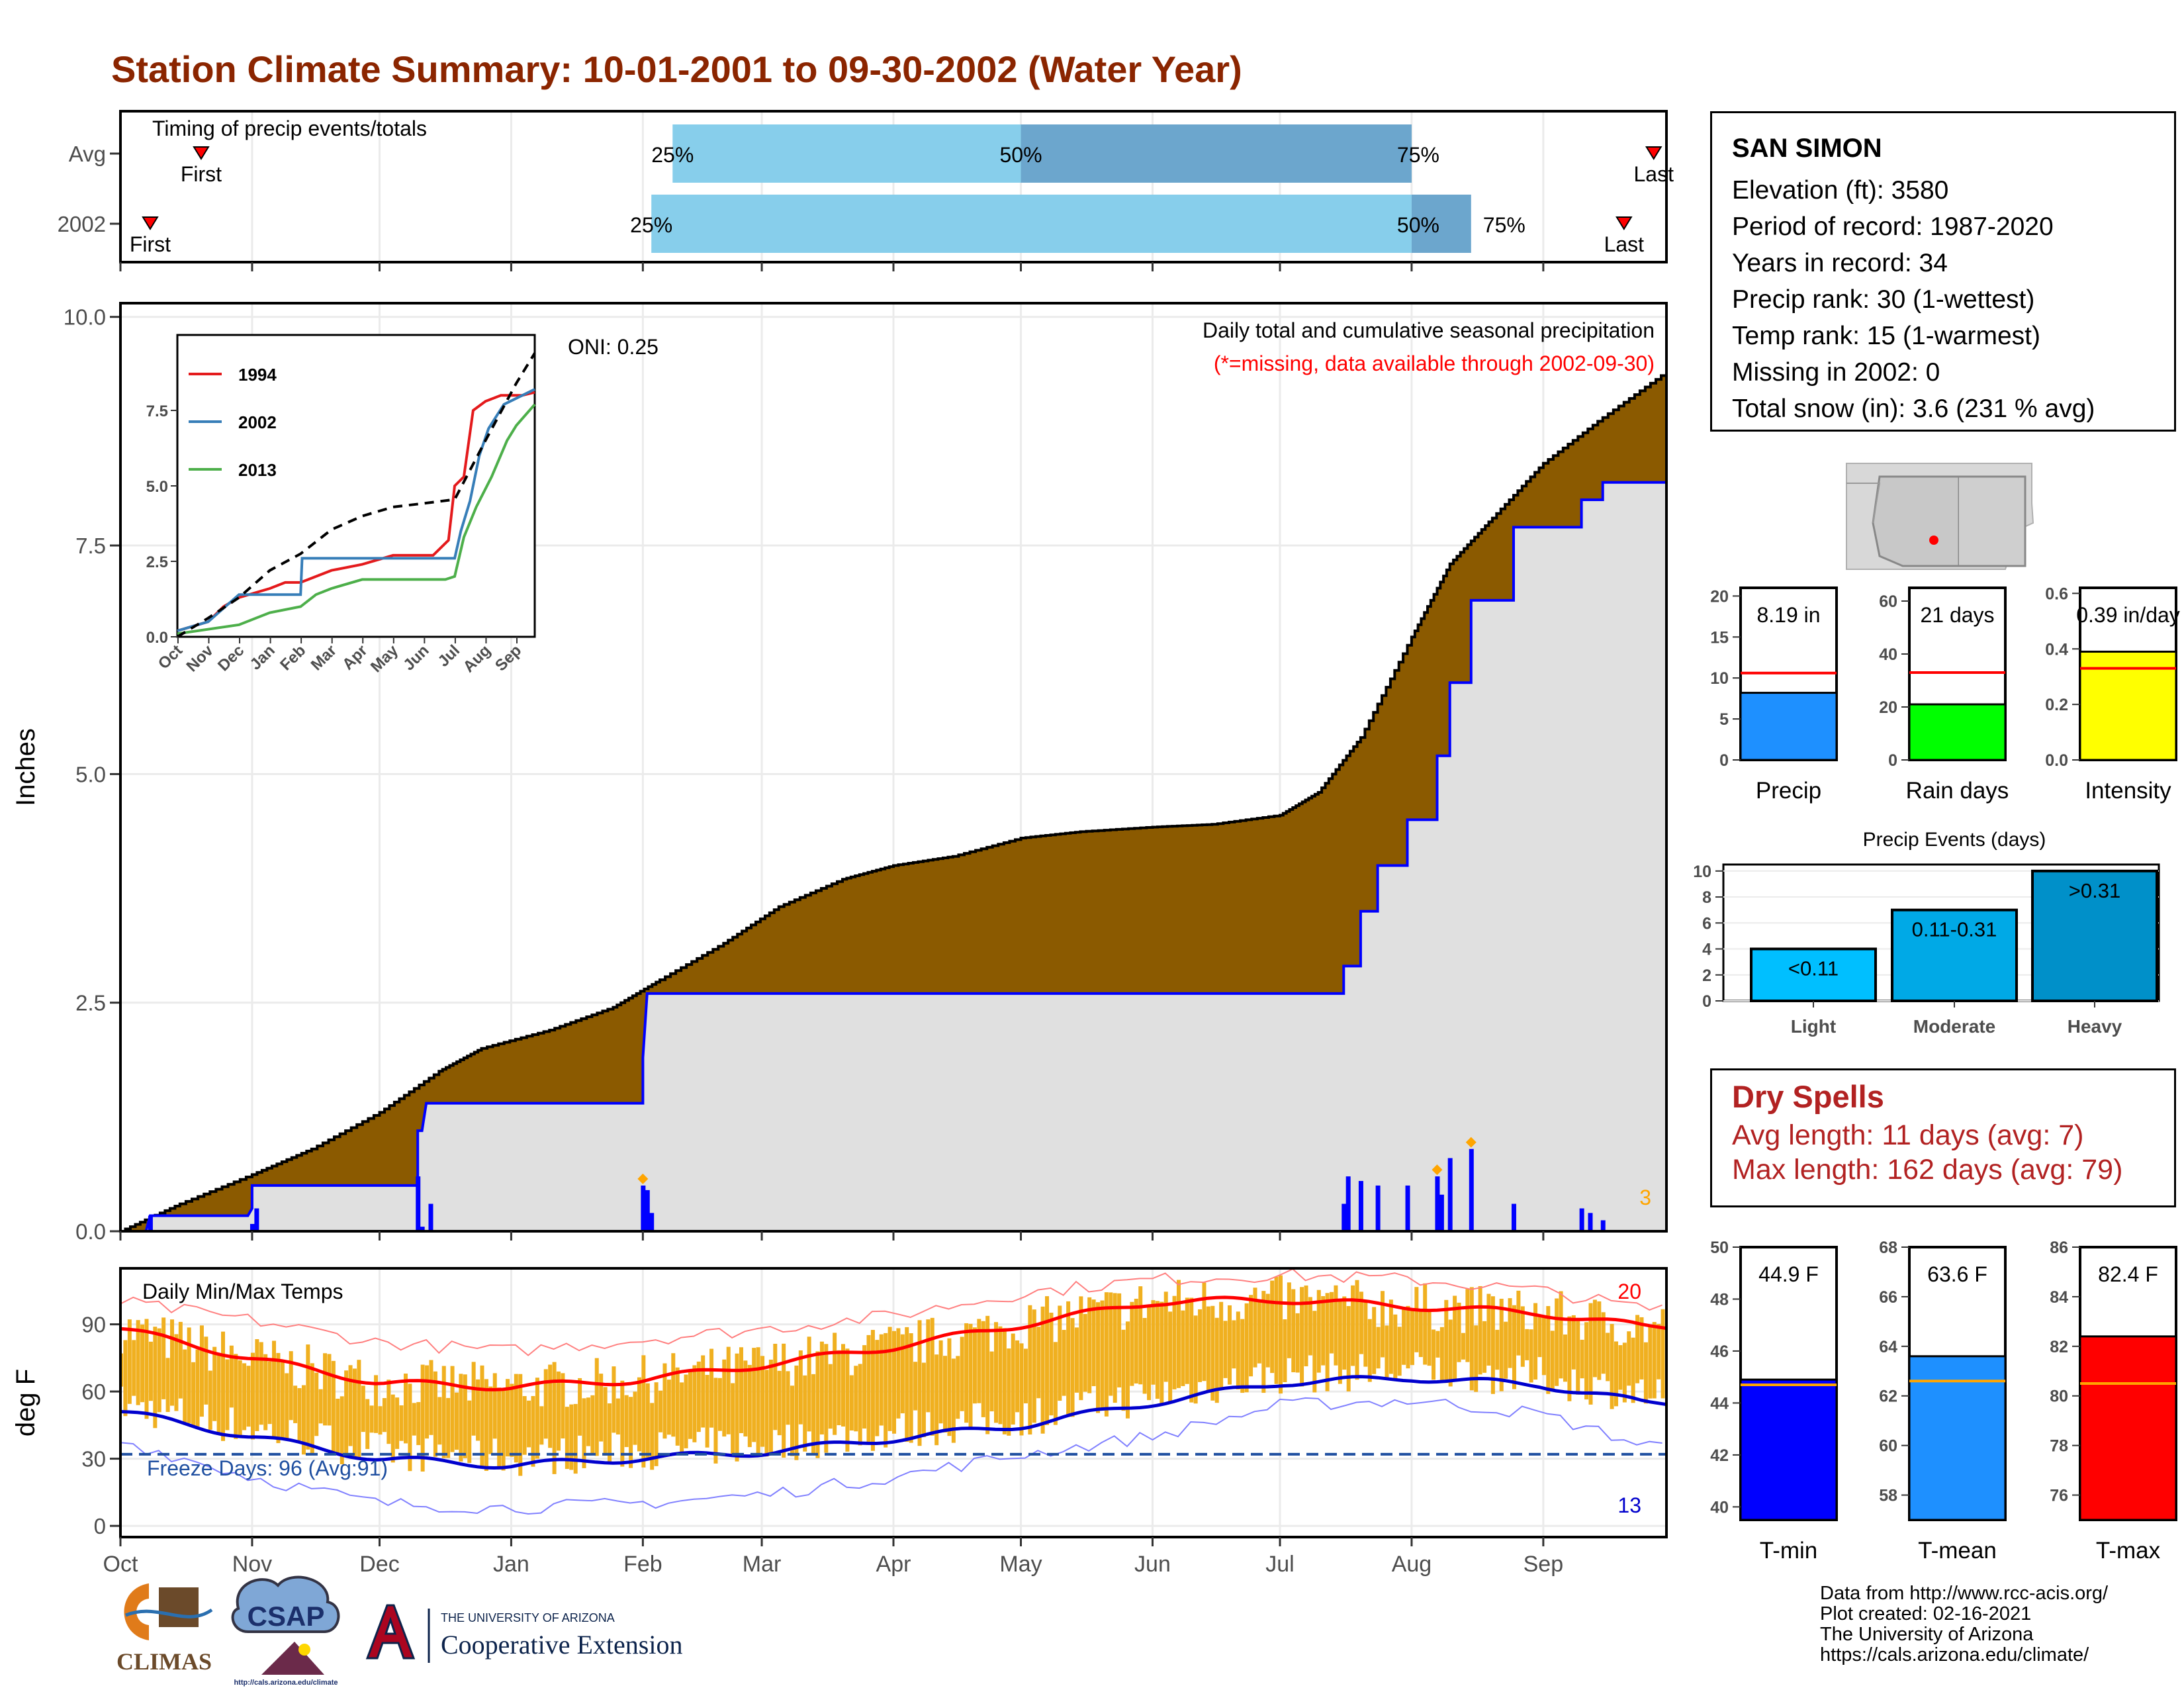 The width and height of the screenshot is (2184, 1688). Describe the element at coordinates (257, 422) in the screenshot. I see `inset-legend-label: 2002` at that location.